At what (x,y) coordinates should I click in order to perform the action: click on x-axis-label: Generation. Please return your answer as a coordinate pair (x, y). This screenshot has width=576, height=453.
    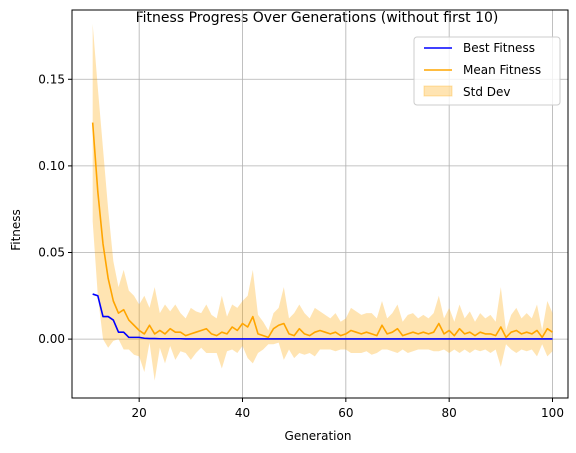
    Looking at the image, I should click on (318, 436).